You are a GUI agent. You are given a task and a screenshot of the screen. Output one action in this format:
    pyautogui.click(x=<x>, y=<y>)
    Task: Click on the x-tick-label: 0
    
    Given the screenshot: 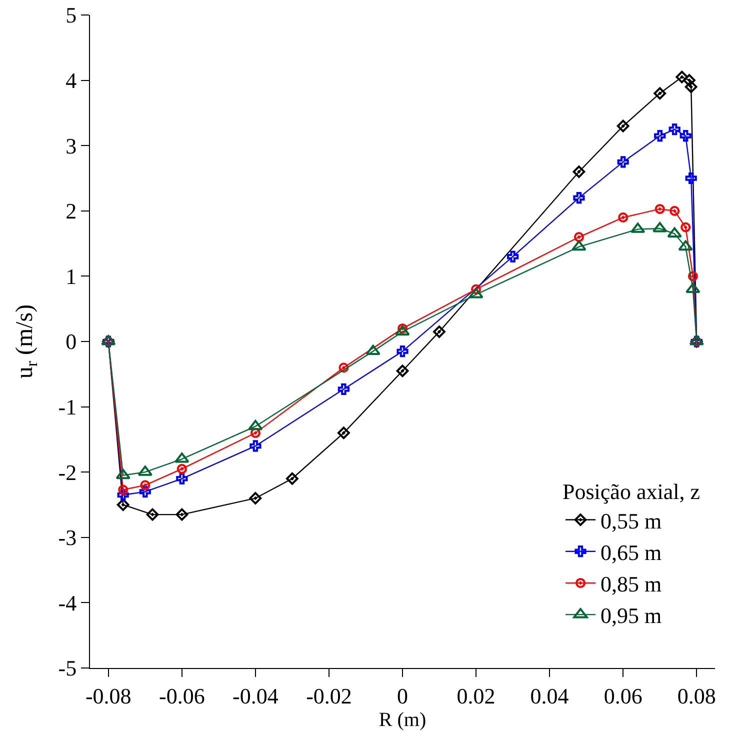 What is the action you would take?
    pyautogui.click(x=402, y=695)
    